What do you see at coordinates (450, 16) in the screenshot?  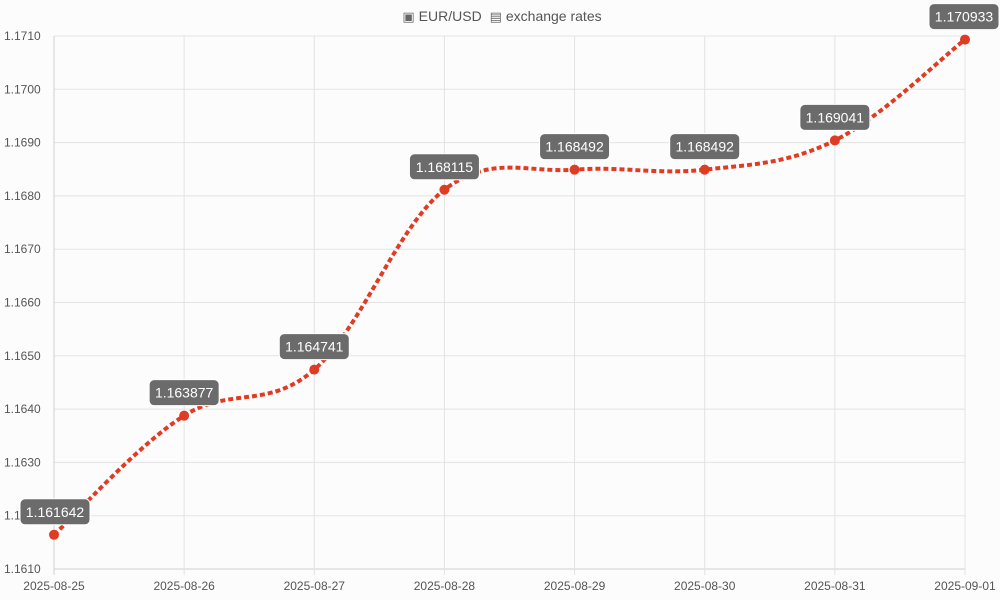 I see `chart-title-pair: EUR/USD` at bounding box center [450, 16].